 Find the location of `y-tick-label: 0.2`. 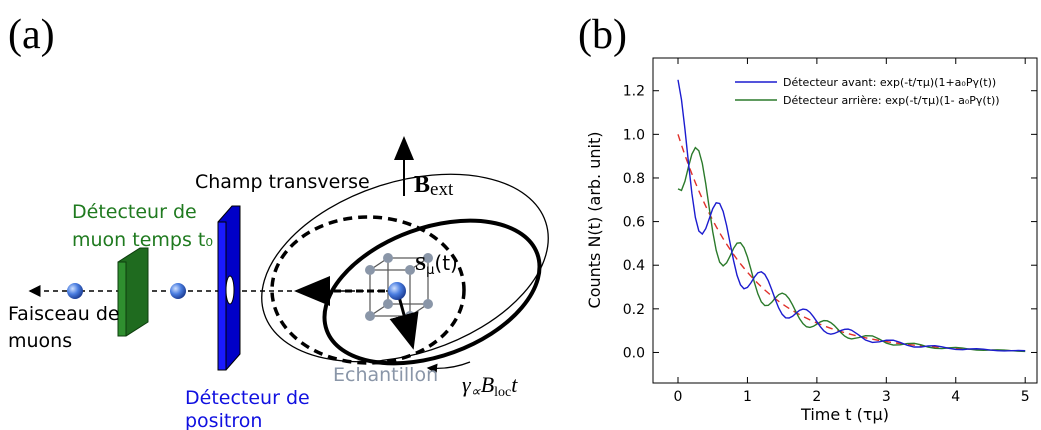

y-tick-label: 0.2 is located at coordinates (634, 310).